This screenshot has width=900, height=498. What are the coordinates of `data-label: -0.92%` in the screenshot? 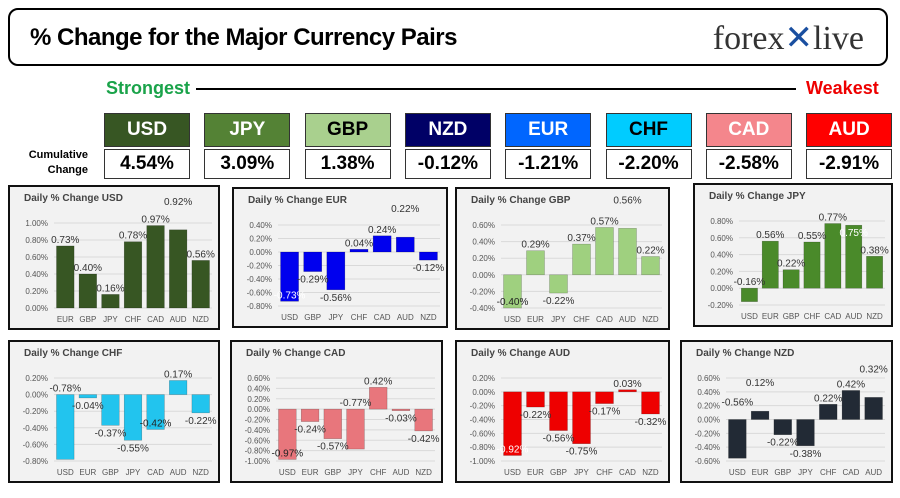 It's located at (513, 449).